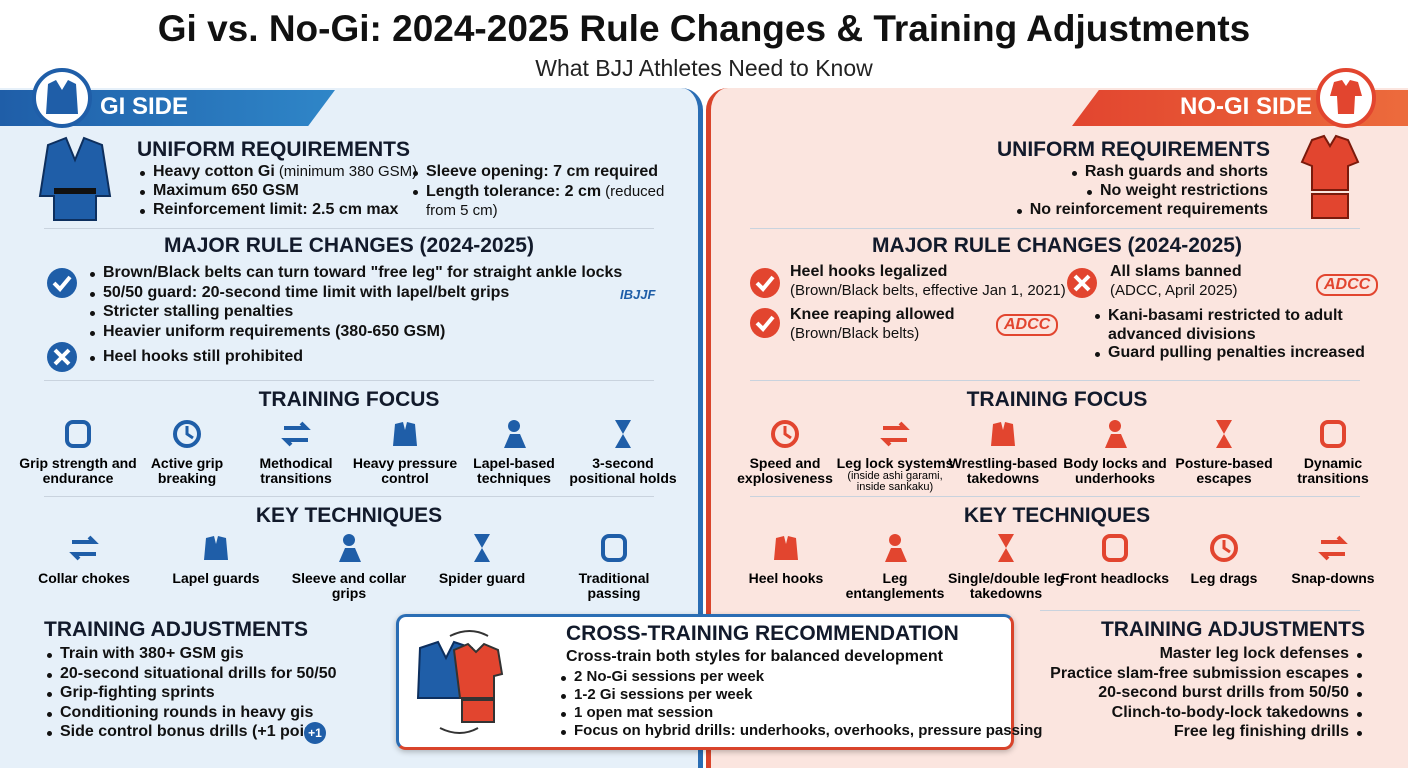  I want to click on focus-label: Body locks and underhooks, so click(1115, 471).